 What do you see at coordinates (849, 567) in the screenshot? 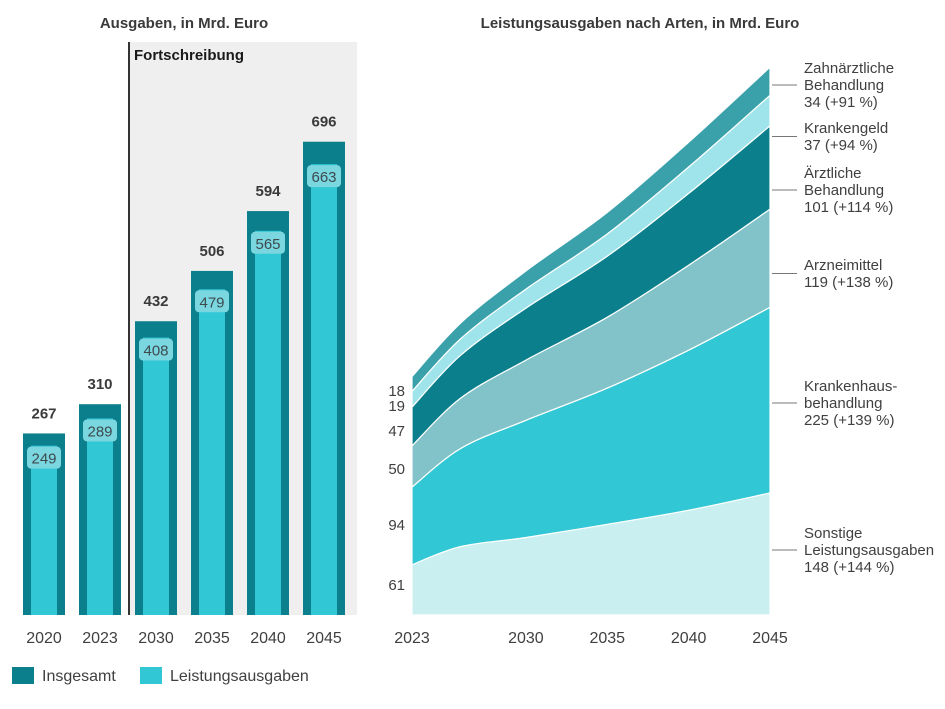
I see `end-annotation: 148 (+144 %)` at bounding box center [849, 567].